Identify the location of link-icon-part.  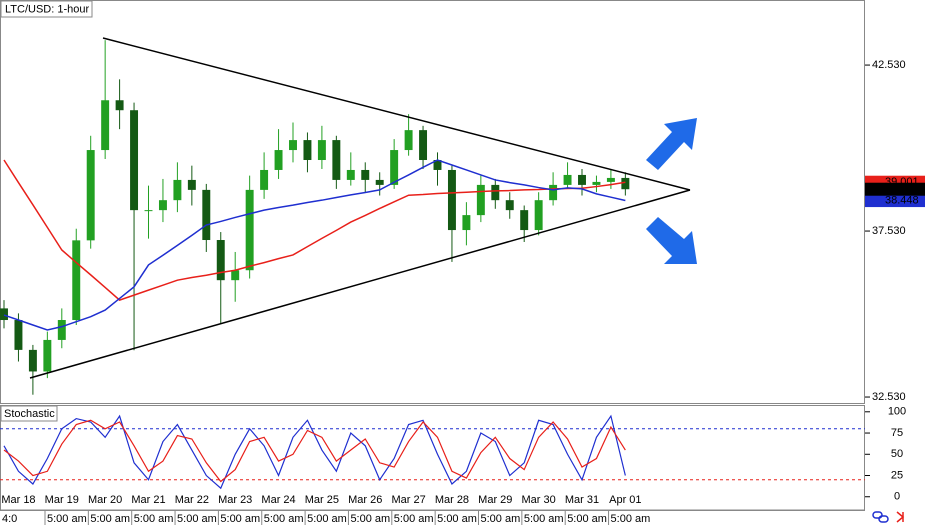
(883, 519).